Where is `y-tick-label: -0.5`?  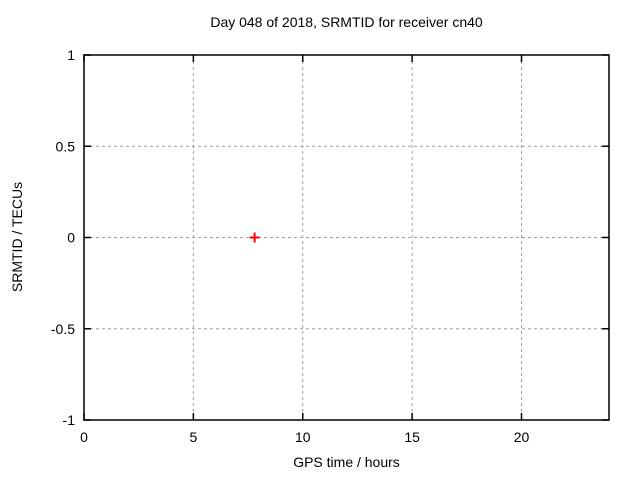 y-tick-label: -0.5 is located at coordinates (63, 329).